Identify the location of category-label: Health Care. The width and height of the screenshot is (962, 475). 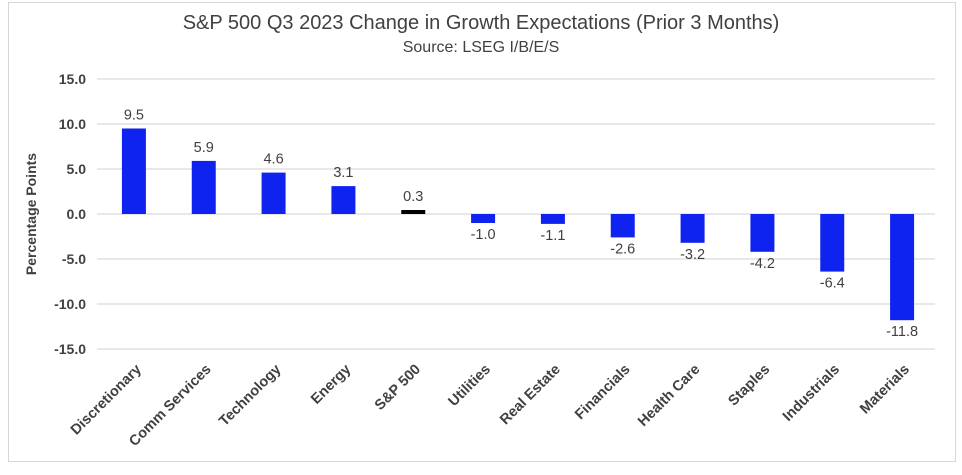
(669, 396).